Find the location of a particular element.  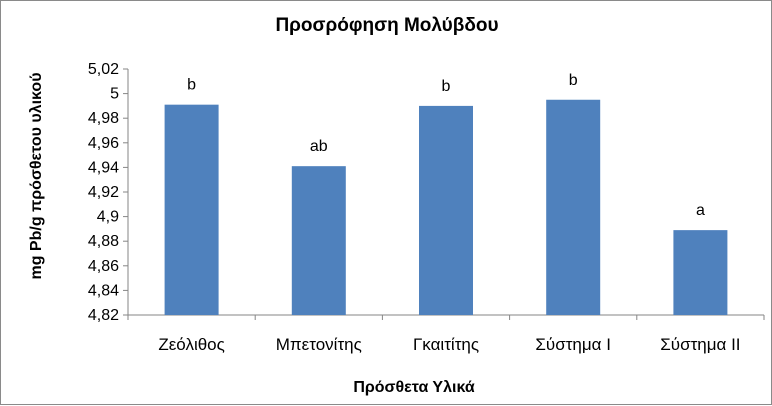

y-tick-label: 4,9 is located at coordinates (108, 217).